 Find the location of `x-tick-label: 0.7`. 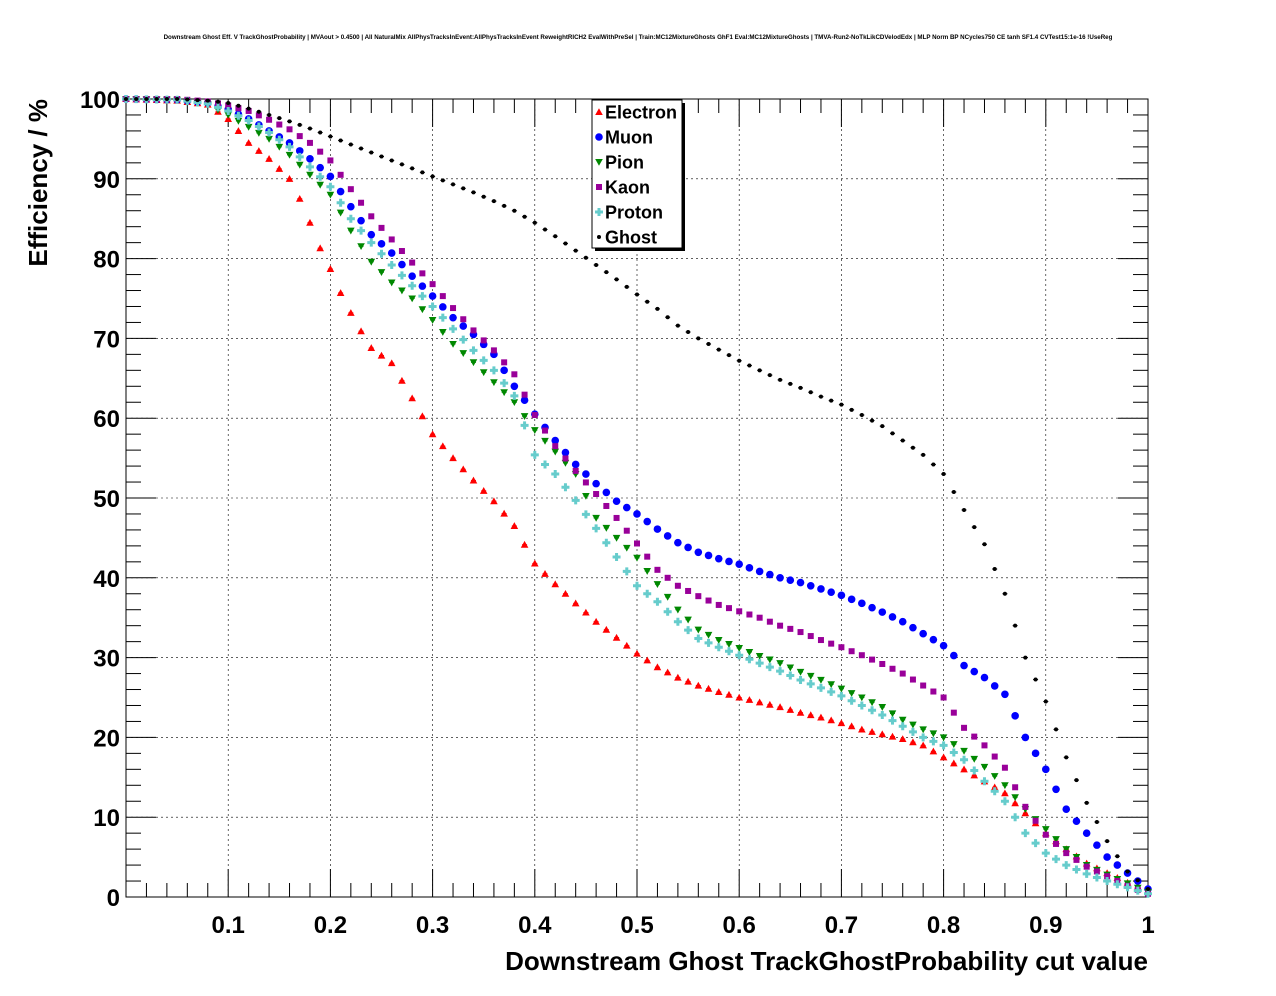

x-tick-label: 0.7 is located at coordinates (841, 925).